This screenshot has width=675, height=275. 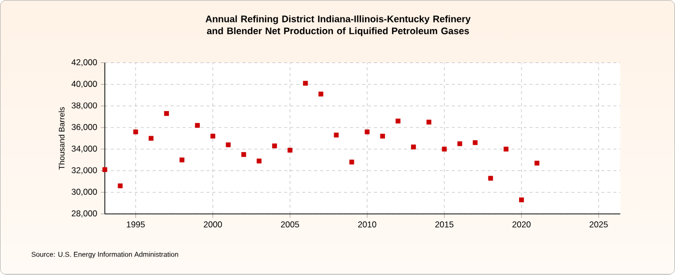 What do you see at coordinates (84, 149) in the screenshot?
I see `y-tick-label: 34,000` at bounding box center [84, 149].